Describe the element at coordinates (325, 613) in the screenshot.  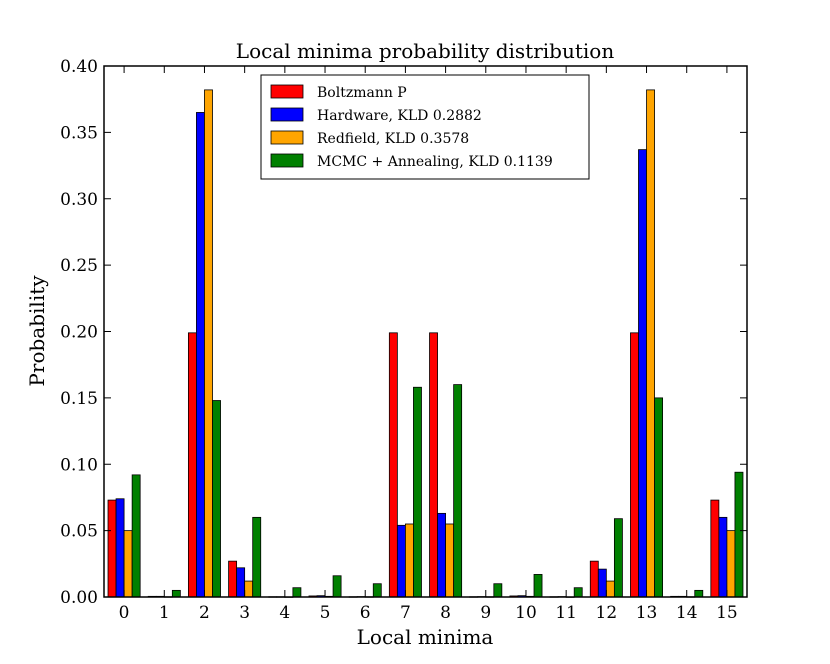
I see `x-tick-label: 5` at that location.